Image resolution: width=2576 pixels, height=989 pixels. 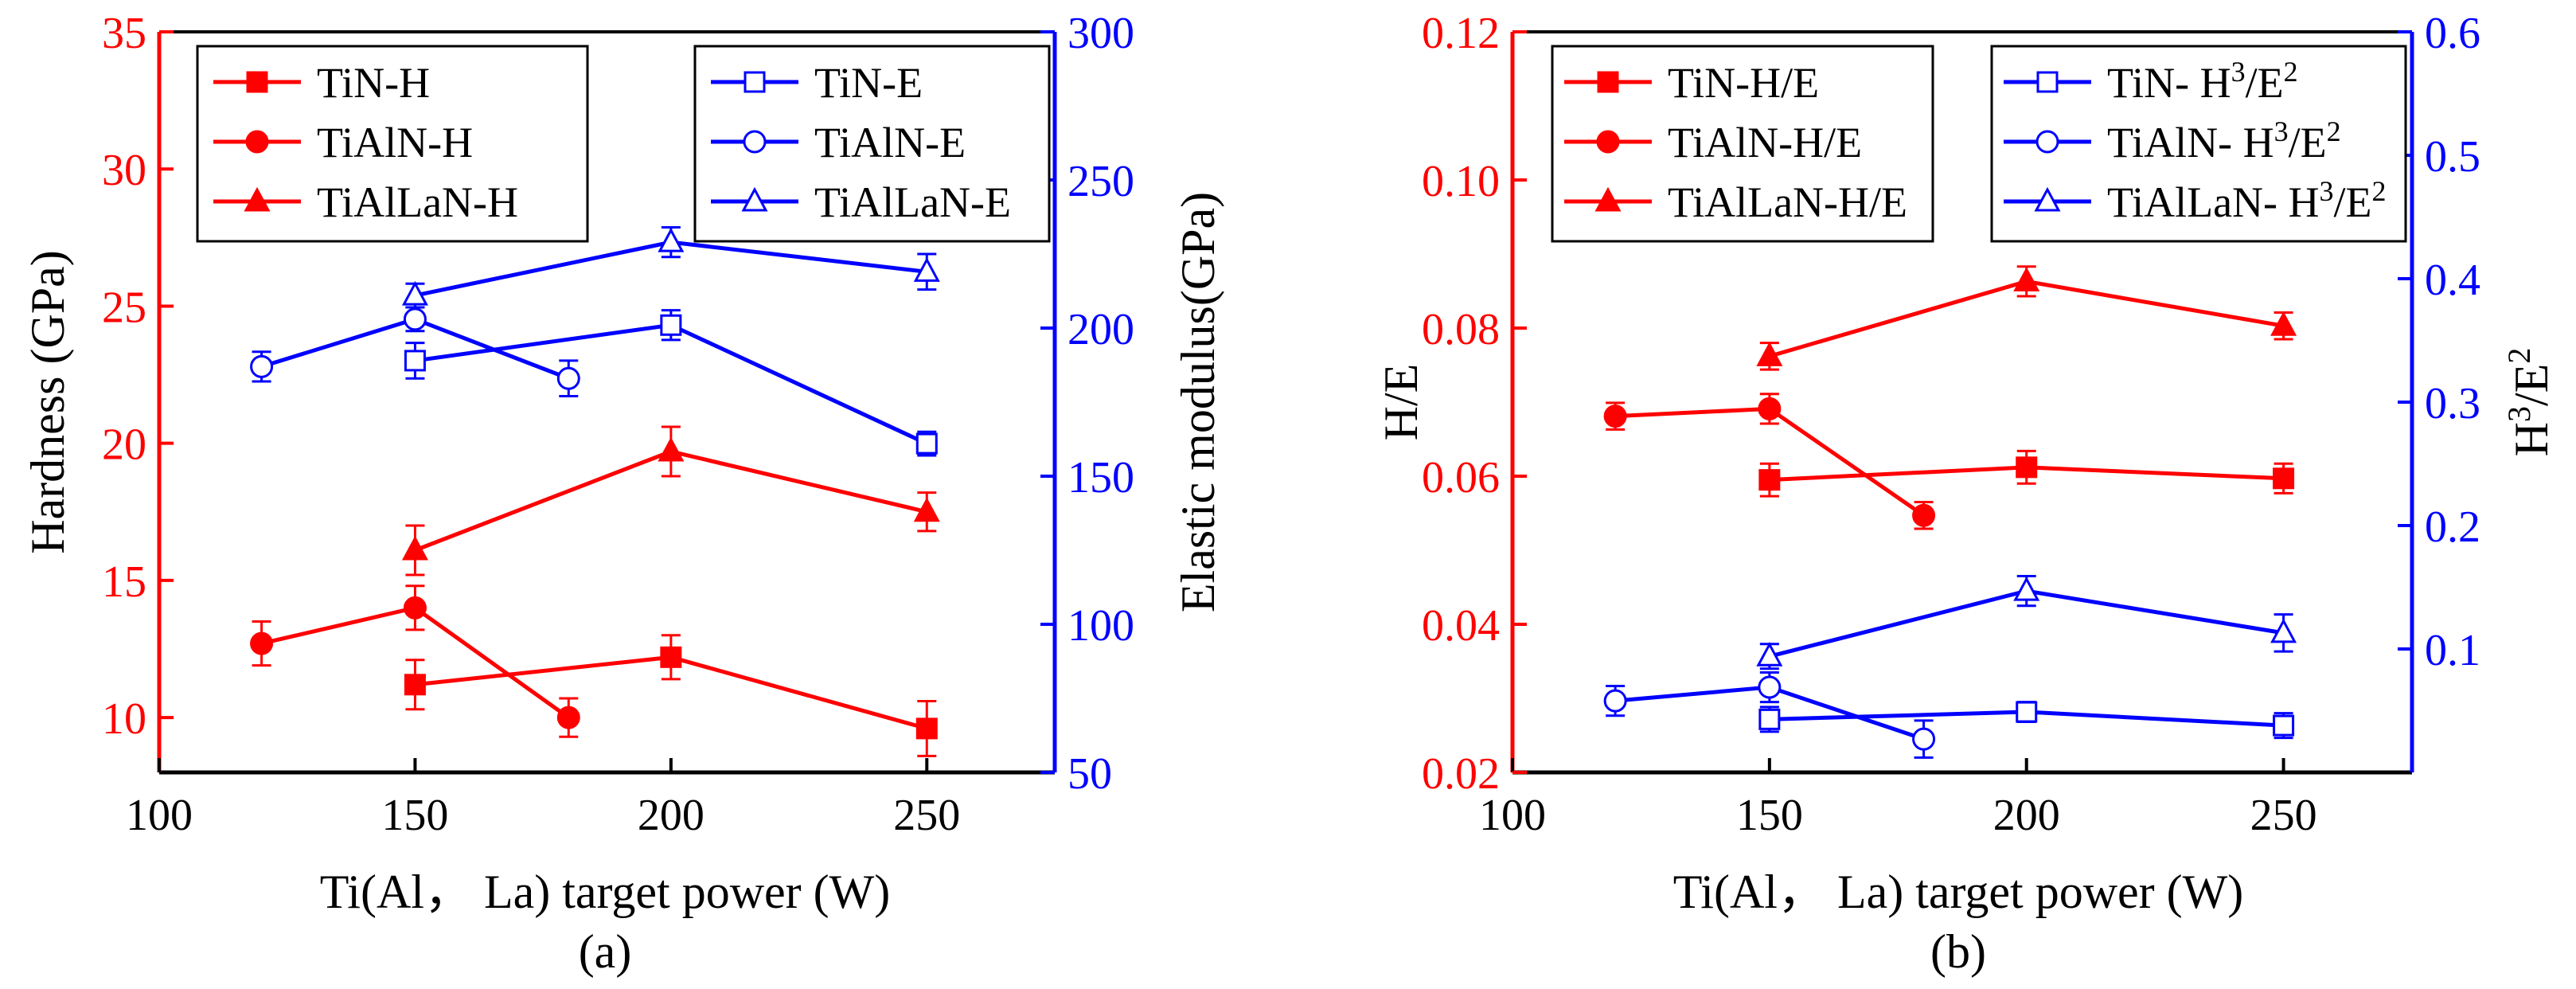 I want to click on legend-label: TiN-E, so click(x=868, y=83).